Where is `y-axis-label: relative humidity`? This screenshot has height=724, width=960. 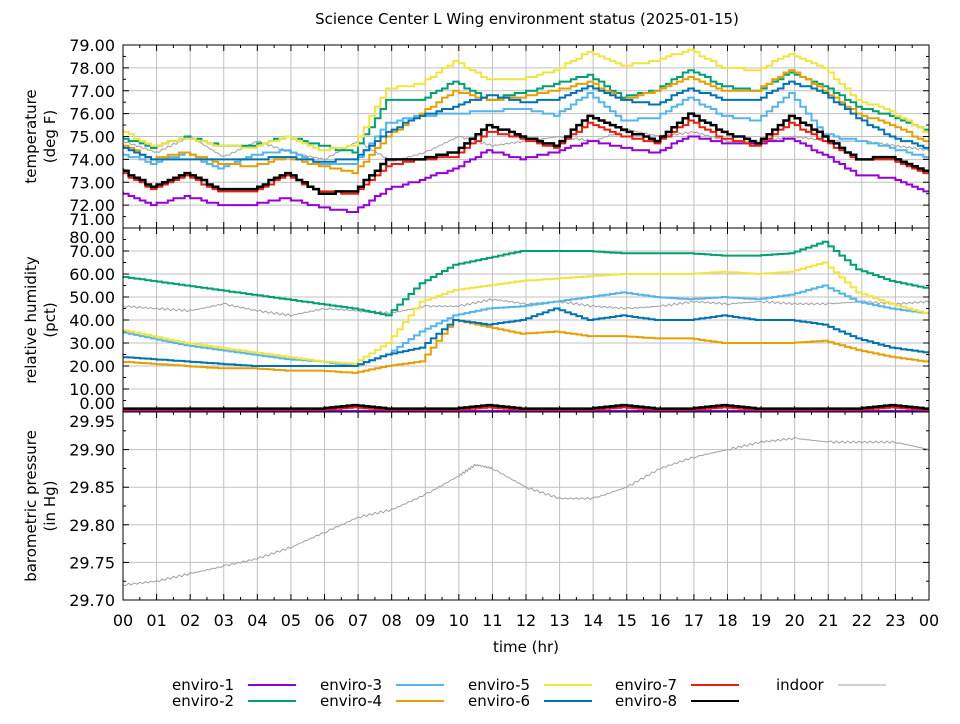
y-axis-label: relative humidity is located at coordinates (31, 320).